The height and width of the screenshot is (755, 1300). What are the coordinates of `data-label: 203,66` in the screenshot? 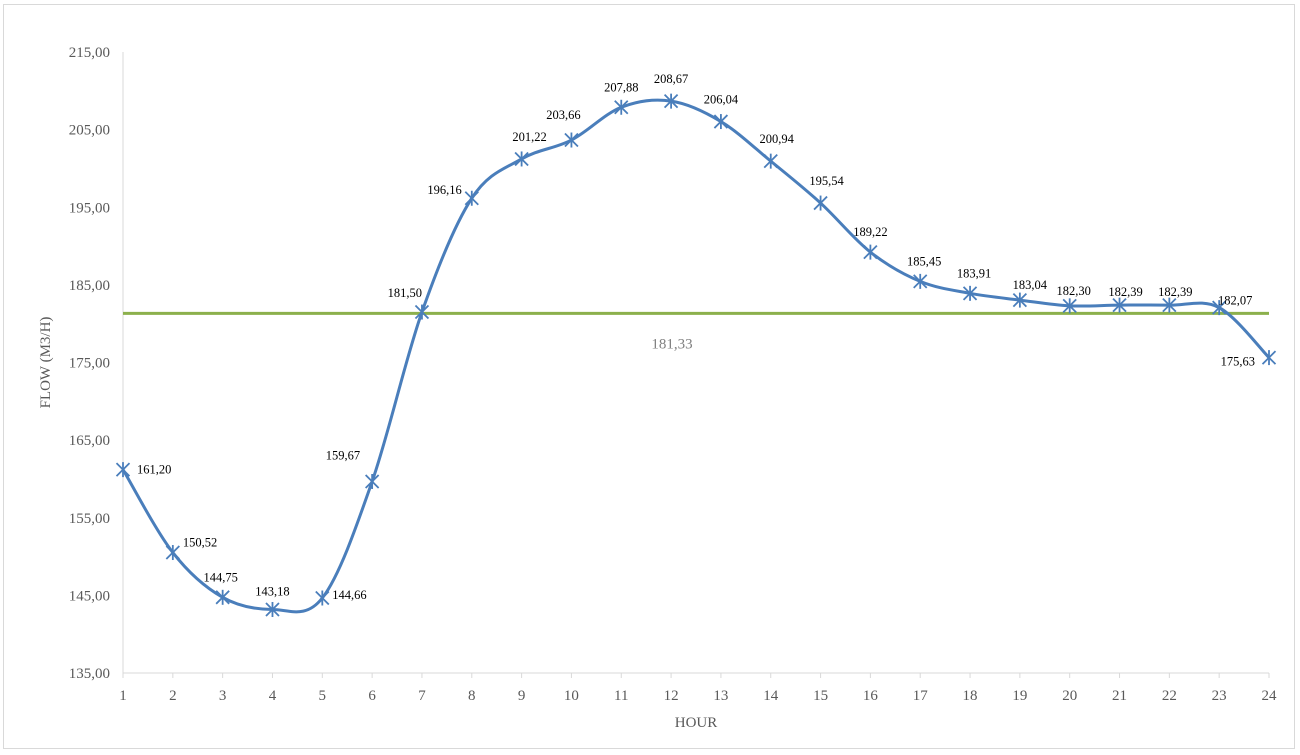 It's located at (563, 115).